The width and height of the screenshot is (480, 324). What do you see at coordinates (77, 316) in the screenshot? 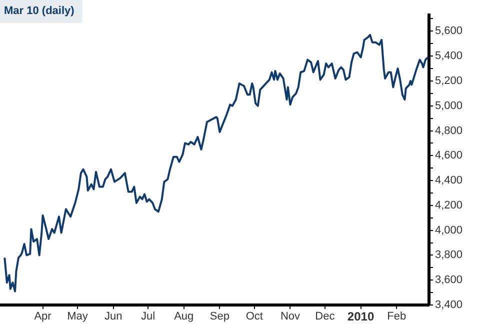
I see `x-tick-label: May` at bounding box center [77, 316].